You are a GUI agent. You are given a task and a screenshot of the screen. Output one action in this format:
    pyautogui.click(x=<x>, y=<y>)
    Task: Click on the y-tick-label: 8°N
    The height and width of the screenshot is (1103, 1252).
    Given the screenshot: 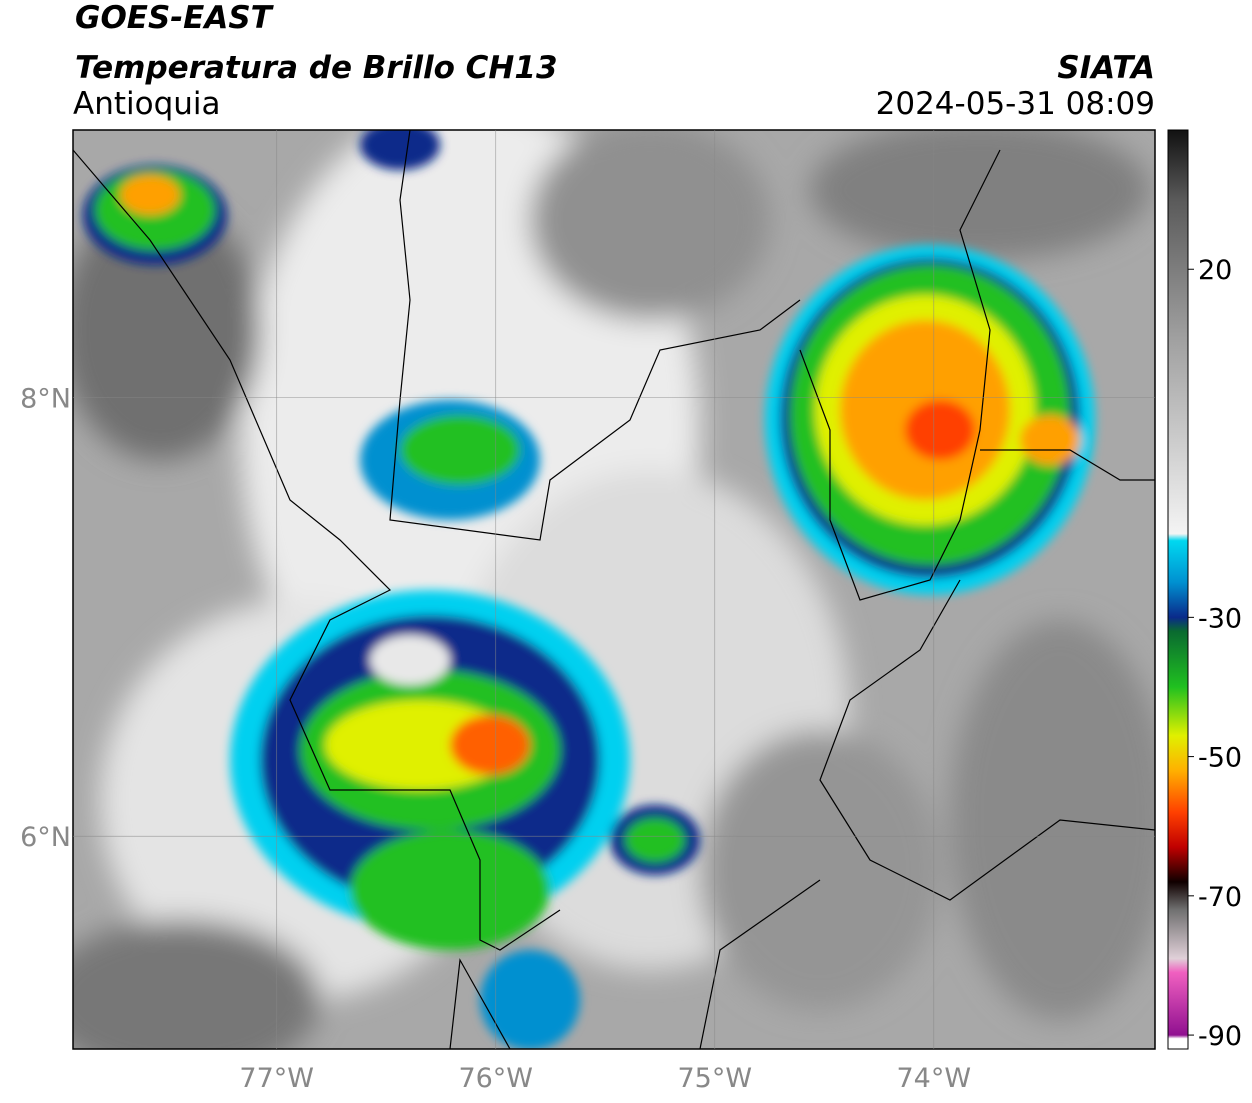 What is the action you would take?
    pyautogui.click(x=45, y=399)
    